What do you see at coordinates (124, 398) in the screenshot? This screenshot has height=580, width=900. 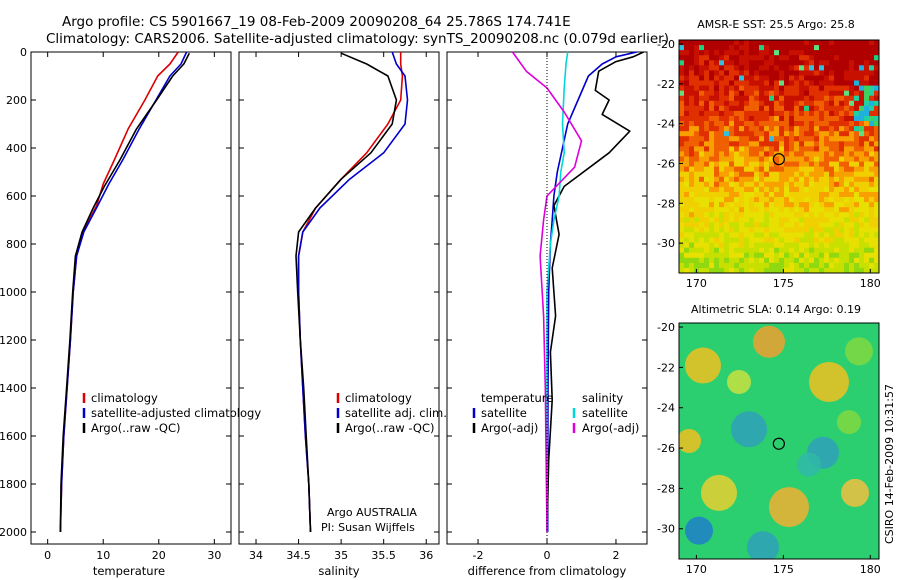 I see `legend-item: climatology` at bounding box center [124, 398].